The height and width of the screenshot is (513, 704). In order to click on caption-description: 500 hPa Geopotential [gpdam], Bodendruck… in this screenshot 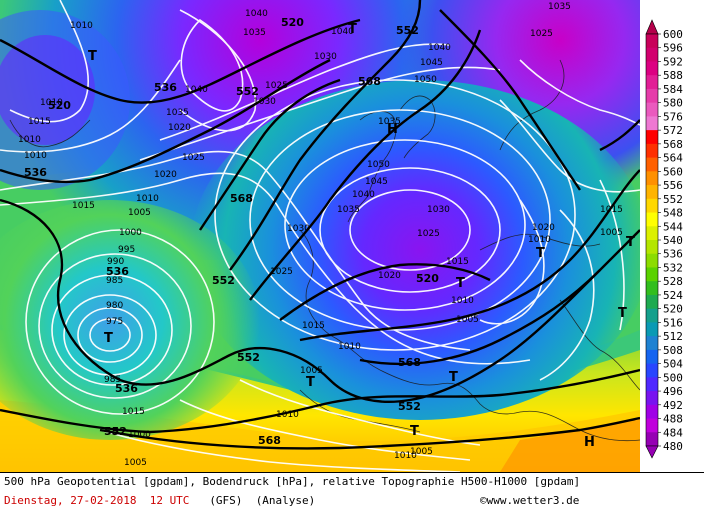, I will do `click(292, 481)`.